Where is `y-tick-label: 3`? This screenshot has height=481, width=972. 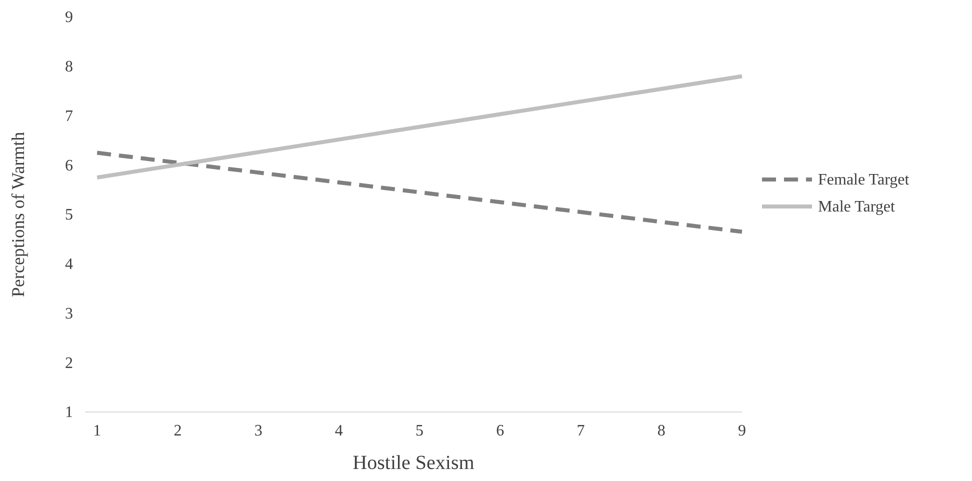 y-tick-label: 3 is located at coordinates (69, 313).